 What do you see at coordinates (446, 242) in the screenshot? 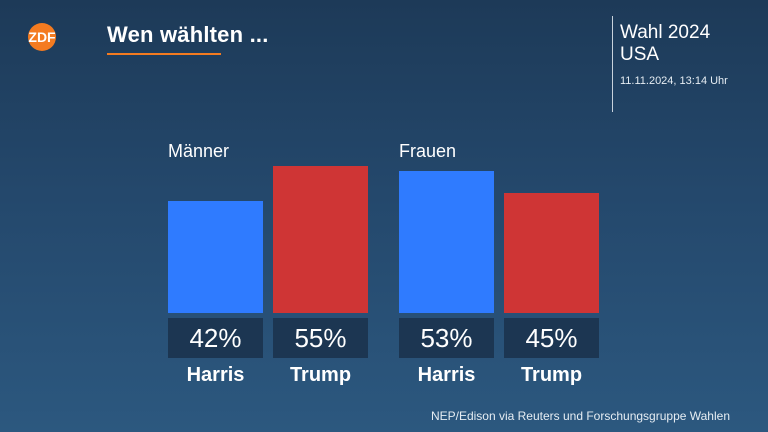
I see `bar-frauen-harris` at bounding box center [446, 242].